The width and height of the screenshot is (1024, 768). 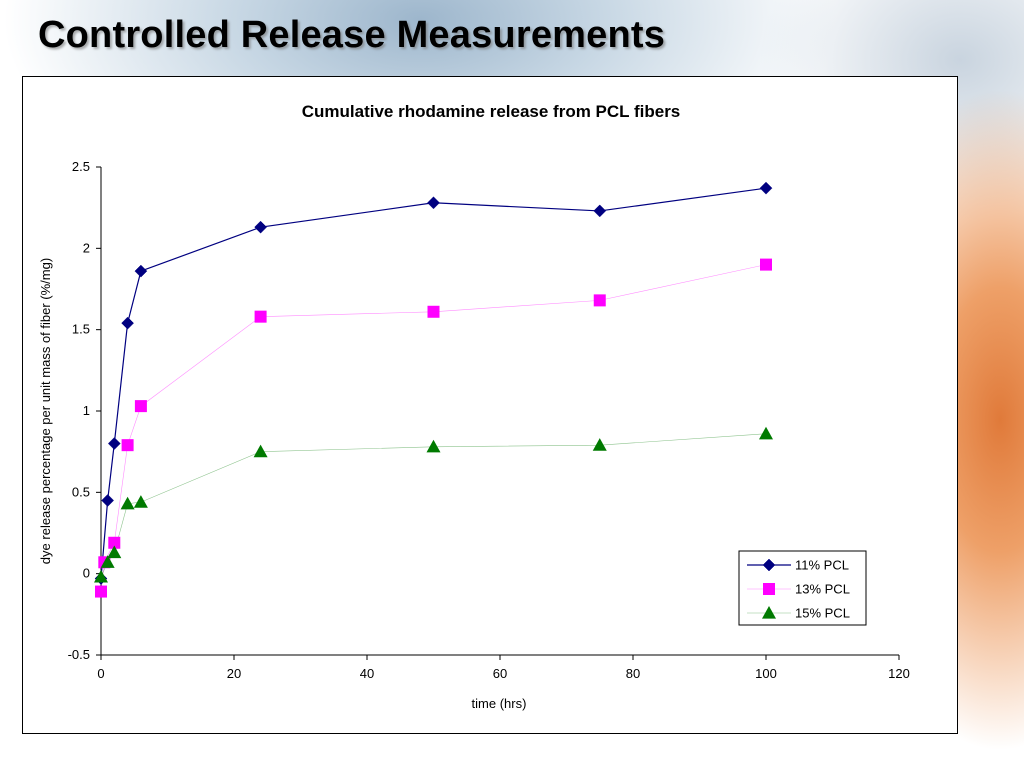 What do you see at coordinates (500, 673) in the screenshot?
I see `x-tick-label: 60` at bounding box center [500, 673].